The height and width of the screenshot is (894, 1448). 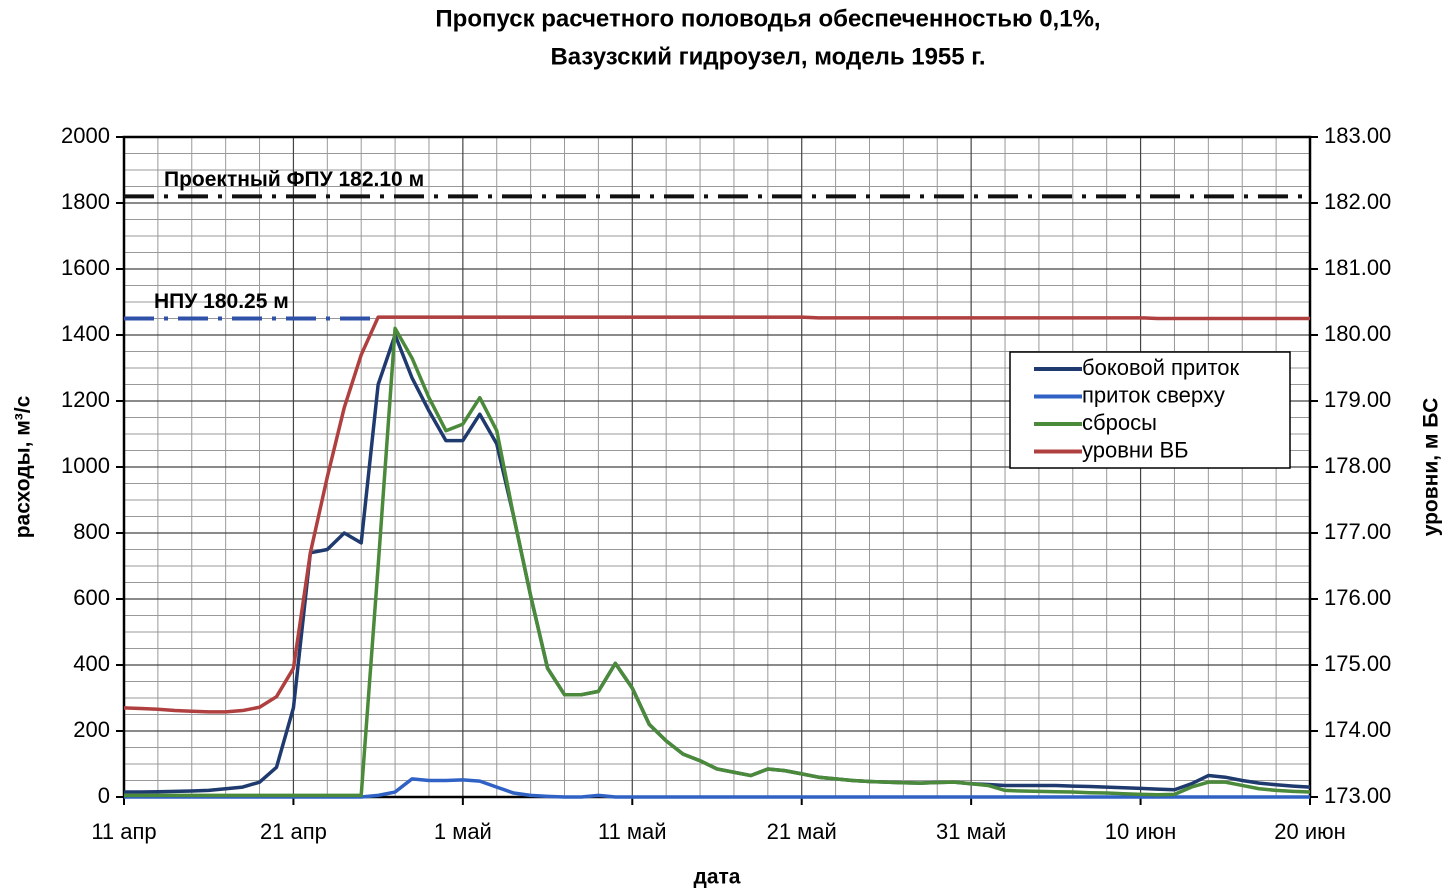 What do you see at coordinates (802, 831) in the screenshot?
I see `x-tick-label: 21 май` at bounding box center [802, 831].